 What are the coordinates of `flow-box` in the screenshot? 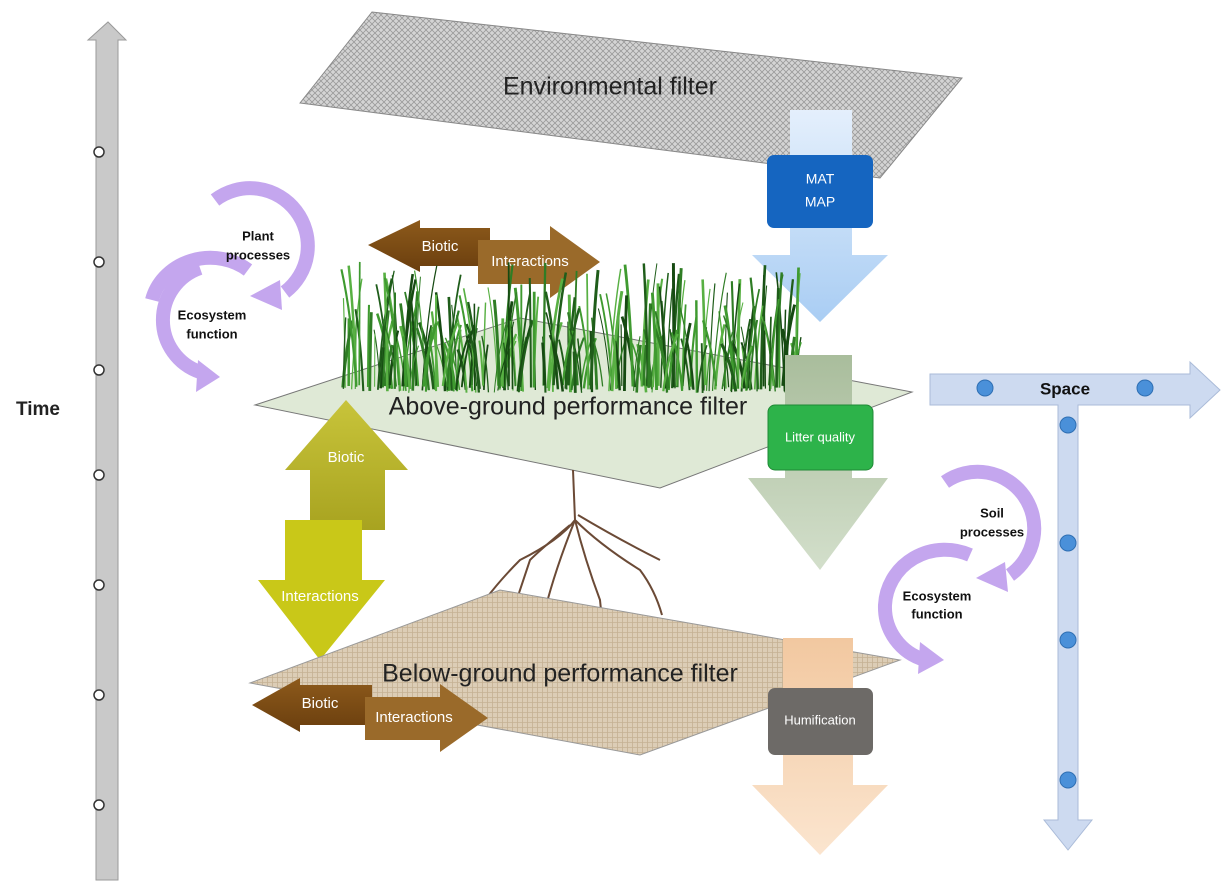 It's located at (820, 437).